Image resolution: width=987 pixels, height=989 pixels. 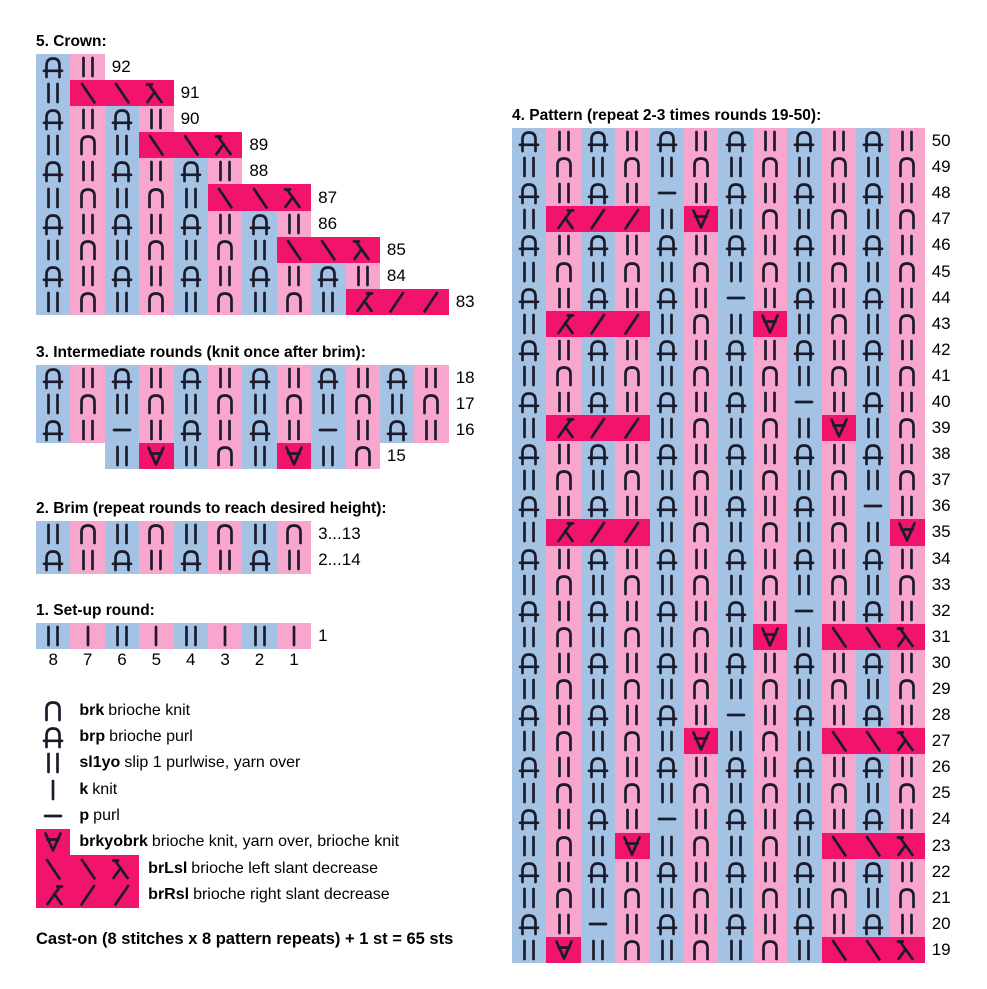 I want to click on chart-row: 30, so click(x=731, y=662).